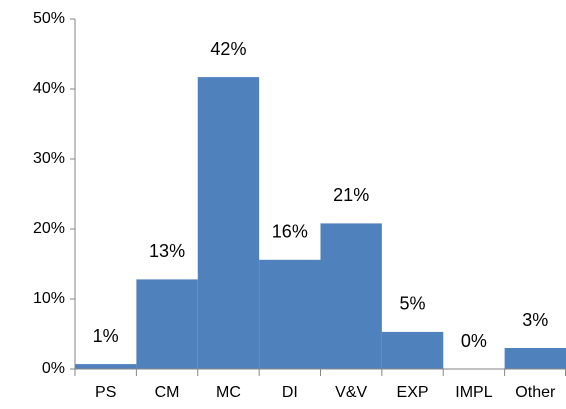  What do you see at coordinates (351, 195) in the screenshot?
I see `data-label: 21%` at bounding box center [351, 195].